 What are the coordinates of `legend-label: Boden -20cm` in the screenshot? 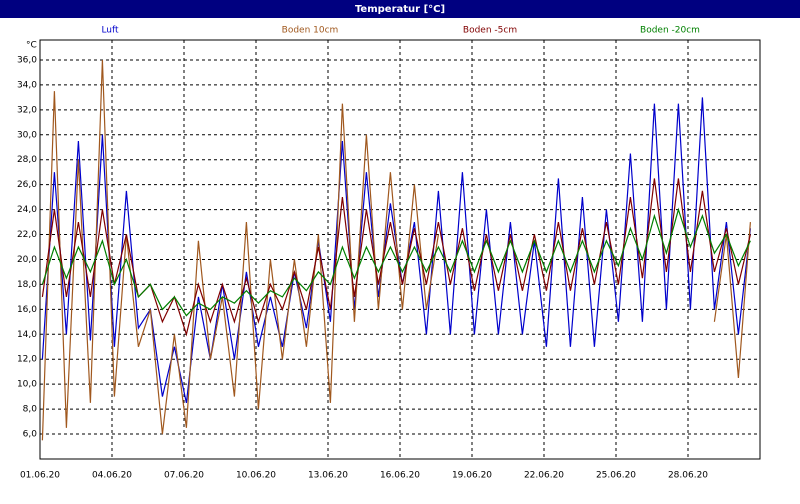 It's located at (670, 31).